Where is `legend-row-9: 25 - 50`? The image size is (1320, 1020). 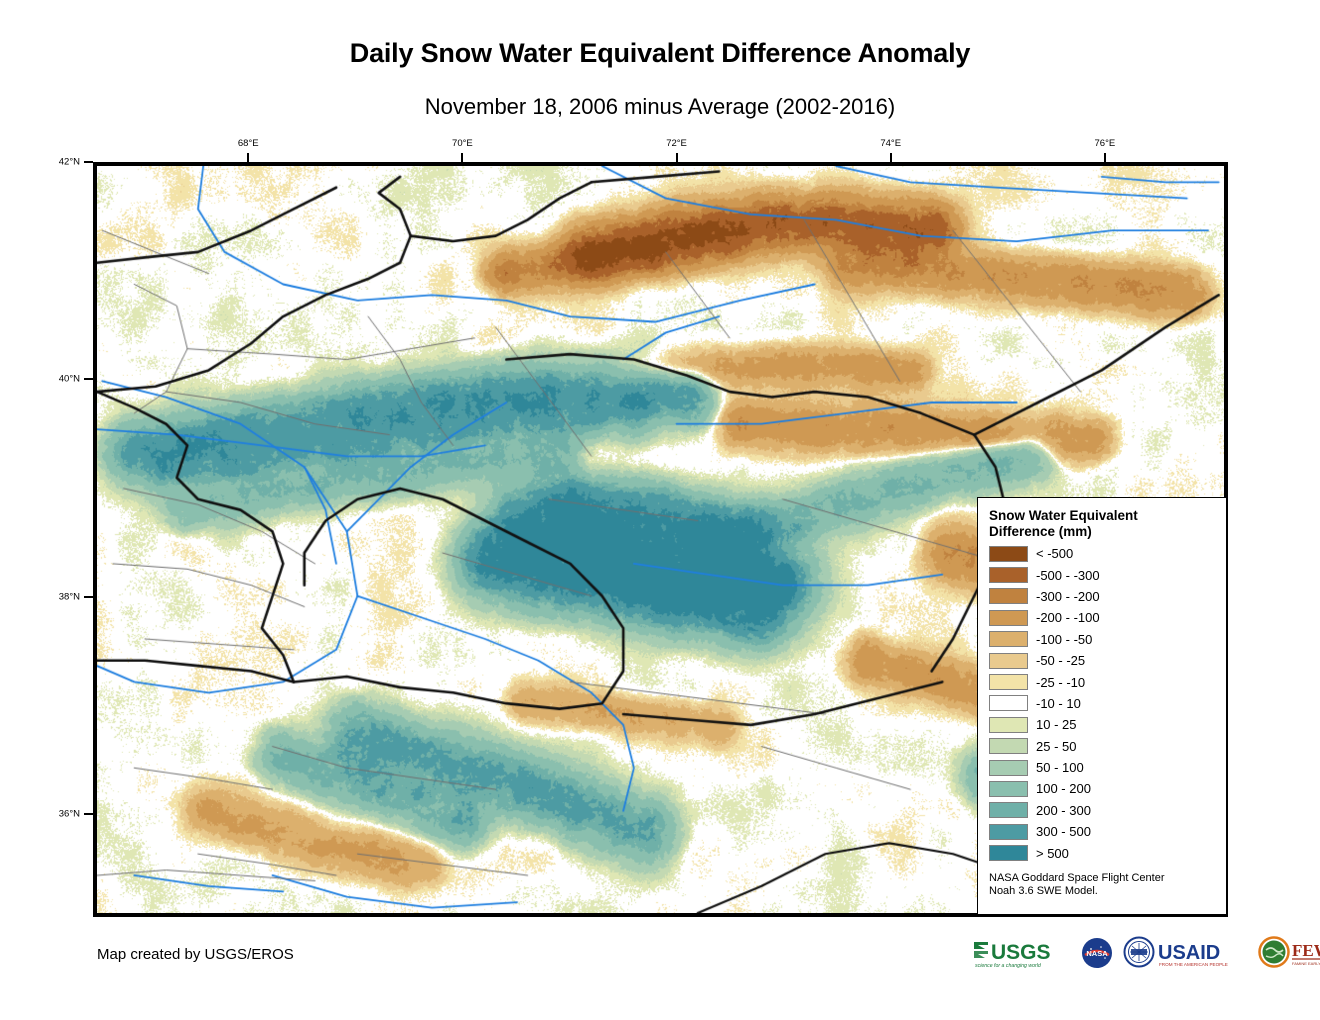
legend-row-9: 25 - 50 is located at coordinates (1107, 746).